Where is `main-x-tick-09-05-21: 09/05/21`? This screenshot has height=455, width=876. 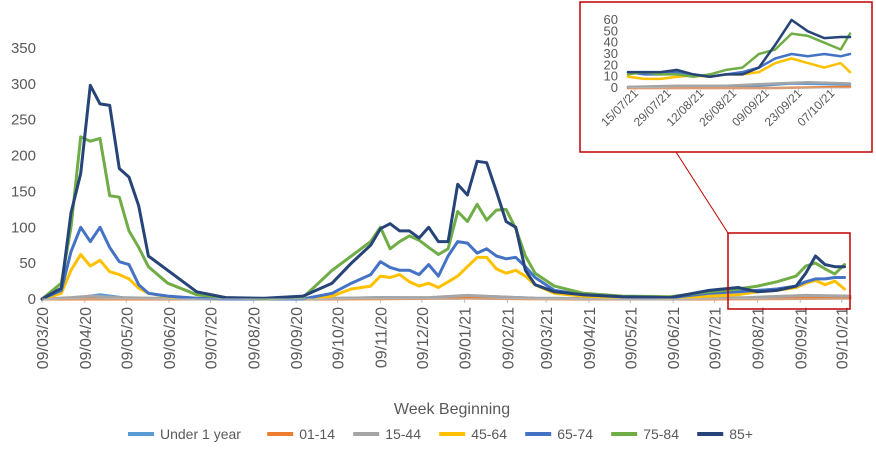
main-x-tick-09-05-21: 09/05/21 is located at coordinates (631, 338).